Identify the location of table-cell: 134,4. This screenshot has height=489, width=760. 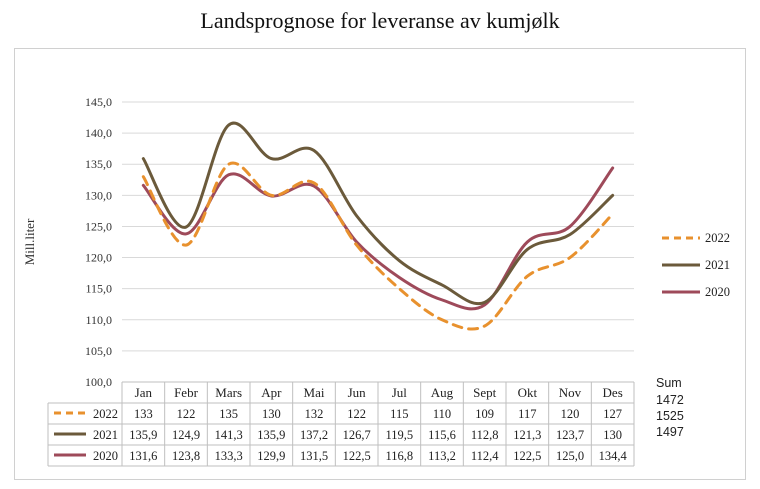
(613, 456).